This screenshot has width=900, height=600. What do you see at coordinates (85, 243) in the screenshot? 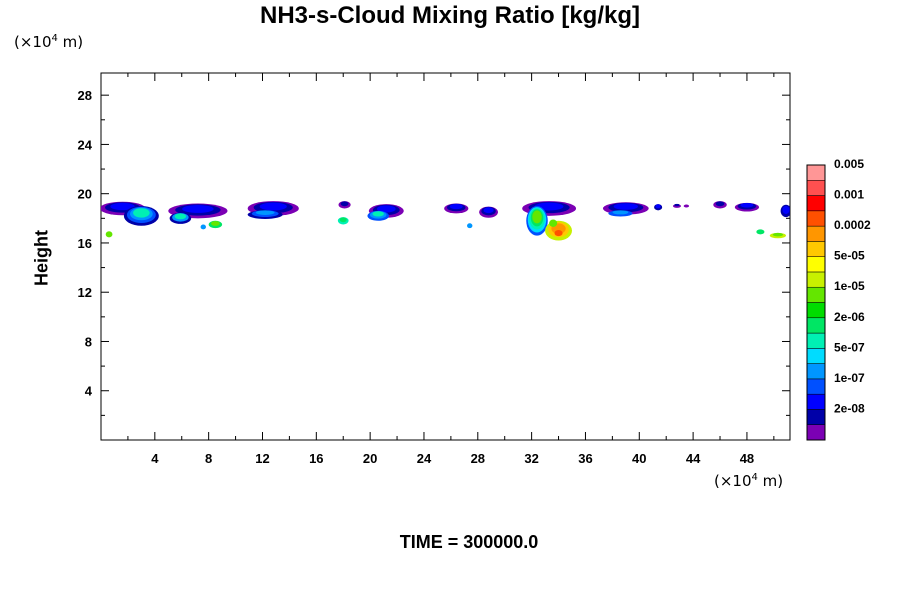
I see `y-tick-label: 16` at bounding box center [85, 243].